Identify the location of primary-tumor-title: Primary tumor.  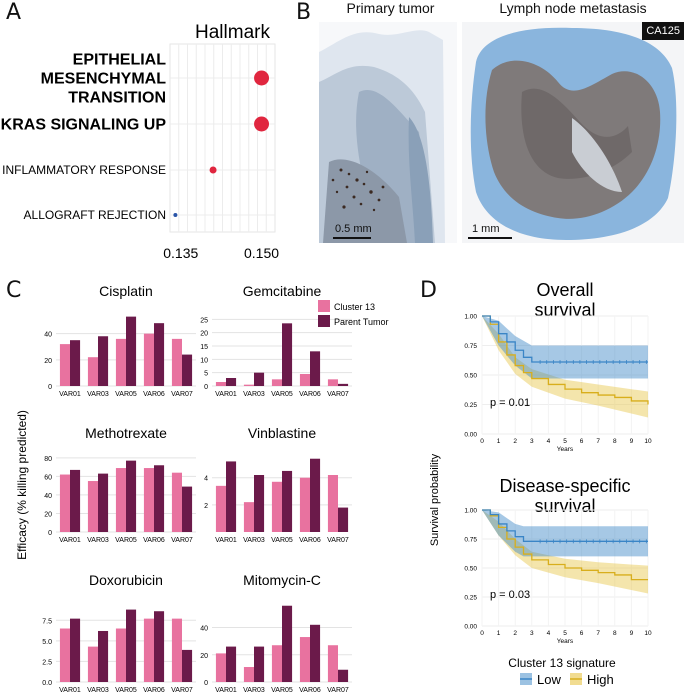
(390, 8).